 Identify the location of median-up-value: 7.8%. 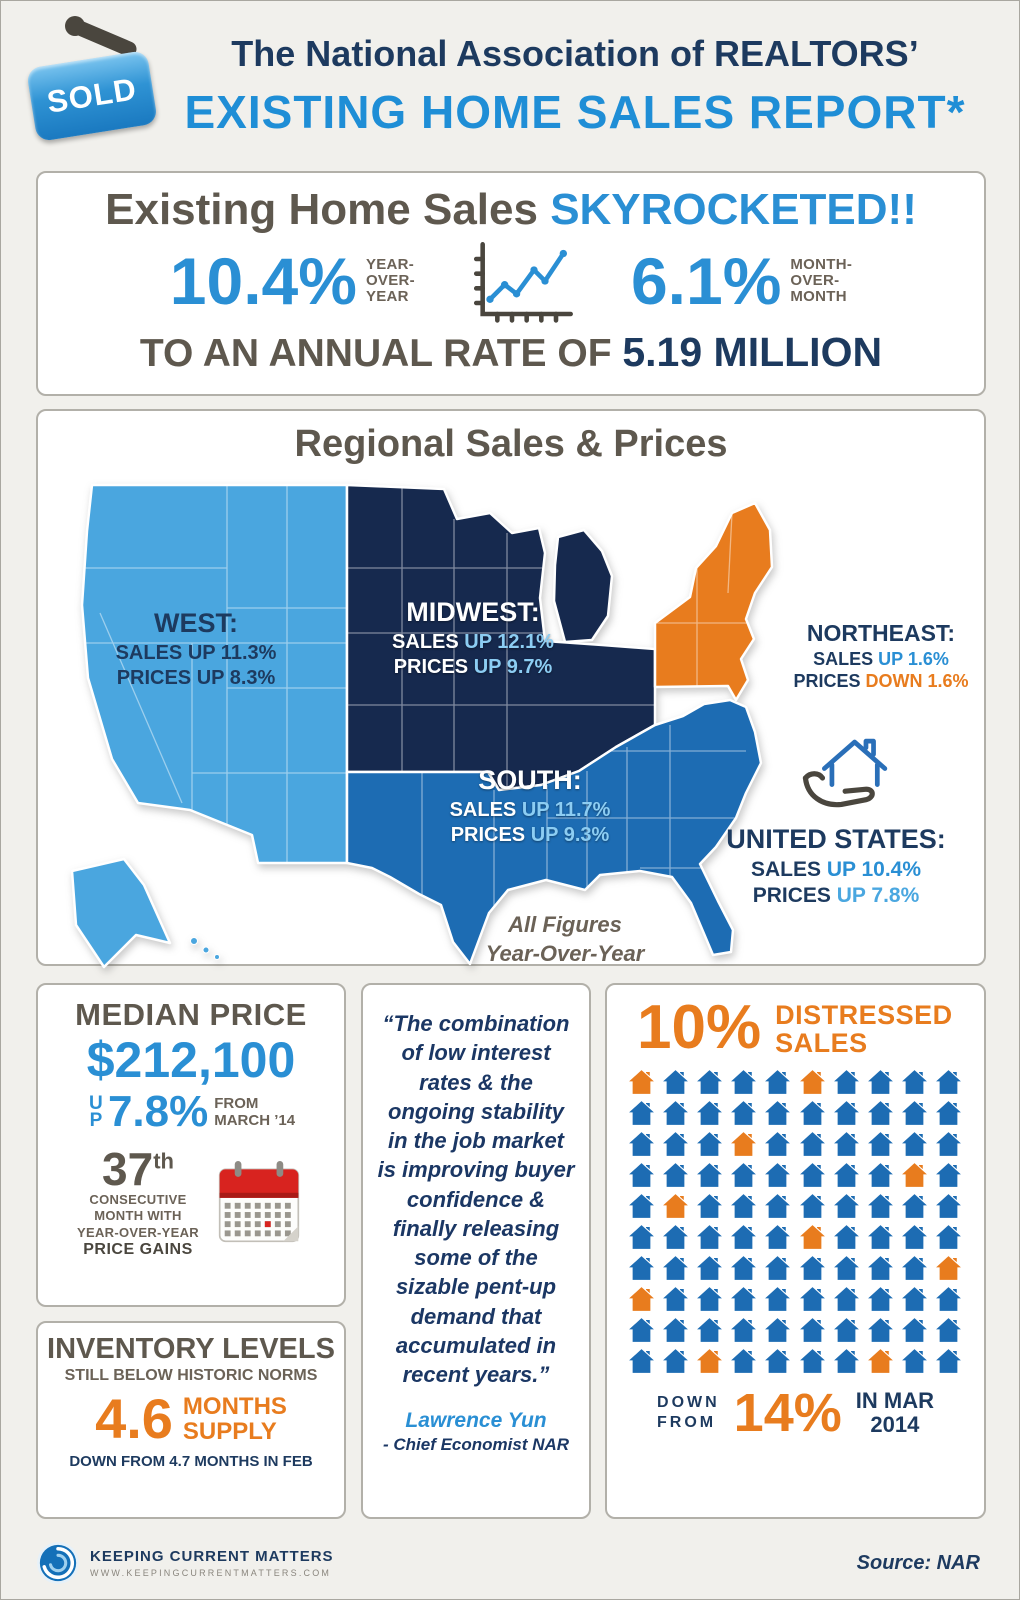
(158, 1111).